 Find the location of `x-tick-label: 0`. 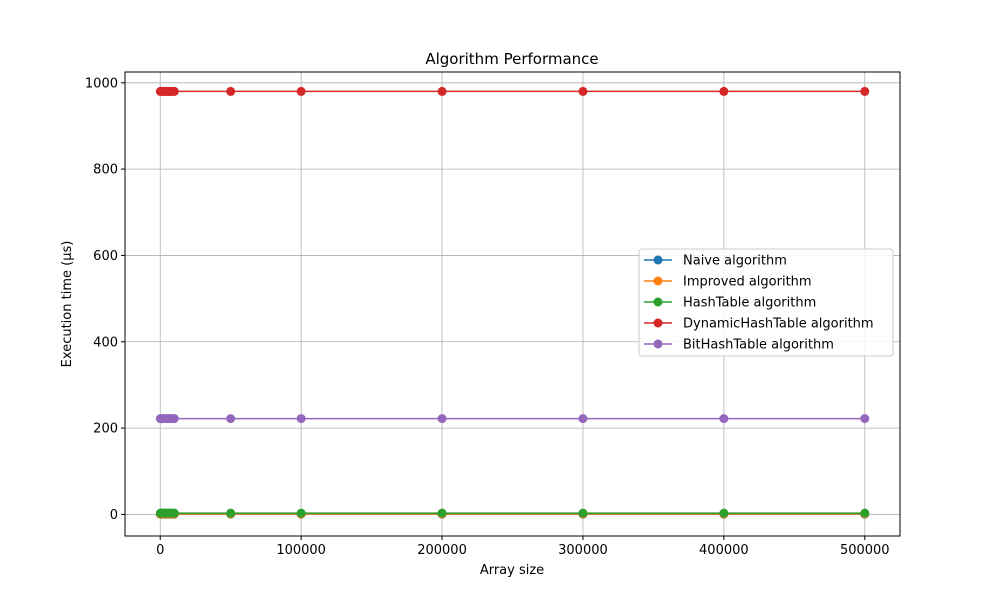

x-tick-label: 0 is located at coordinates (160, 550).